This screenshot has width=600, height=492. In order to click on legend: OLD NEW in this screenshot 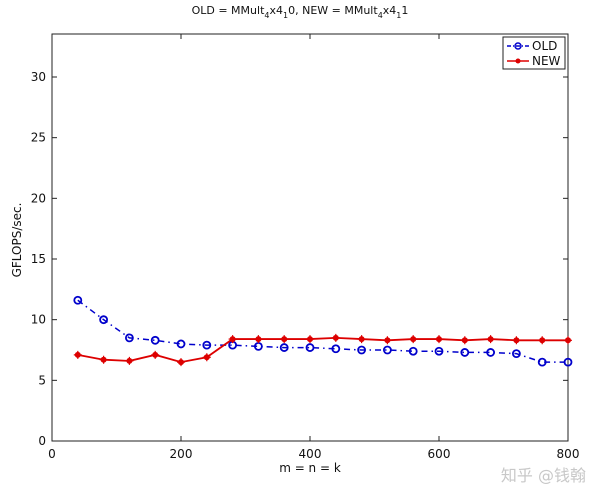, I will do `click(534, 53)`.